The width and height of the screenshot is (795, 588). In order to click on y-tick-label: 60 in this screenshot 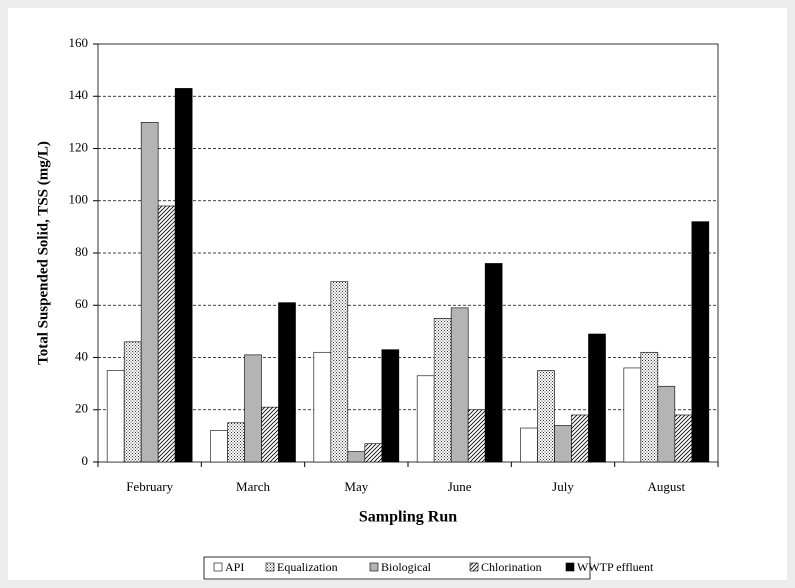, I will do `click(81, 303)`.